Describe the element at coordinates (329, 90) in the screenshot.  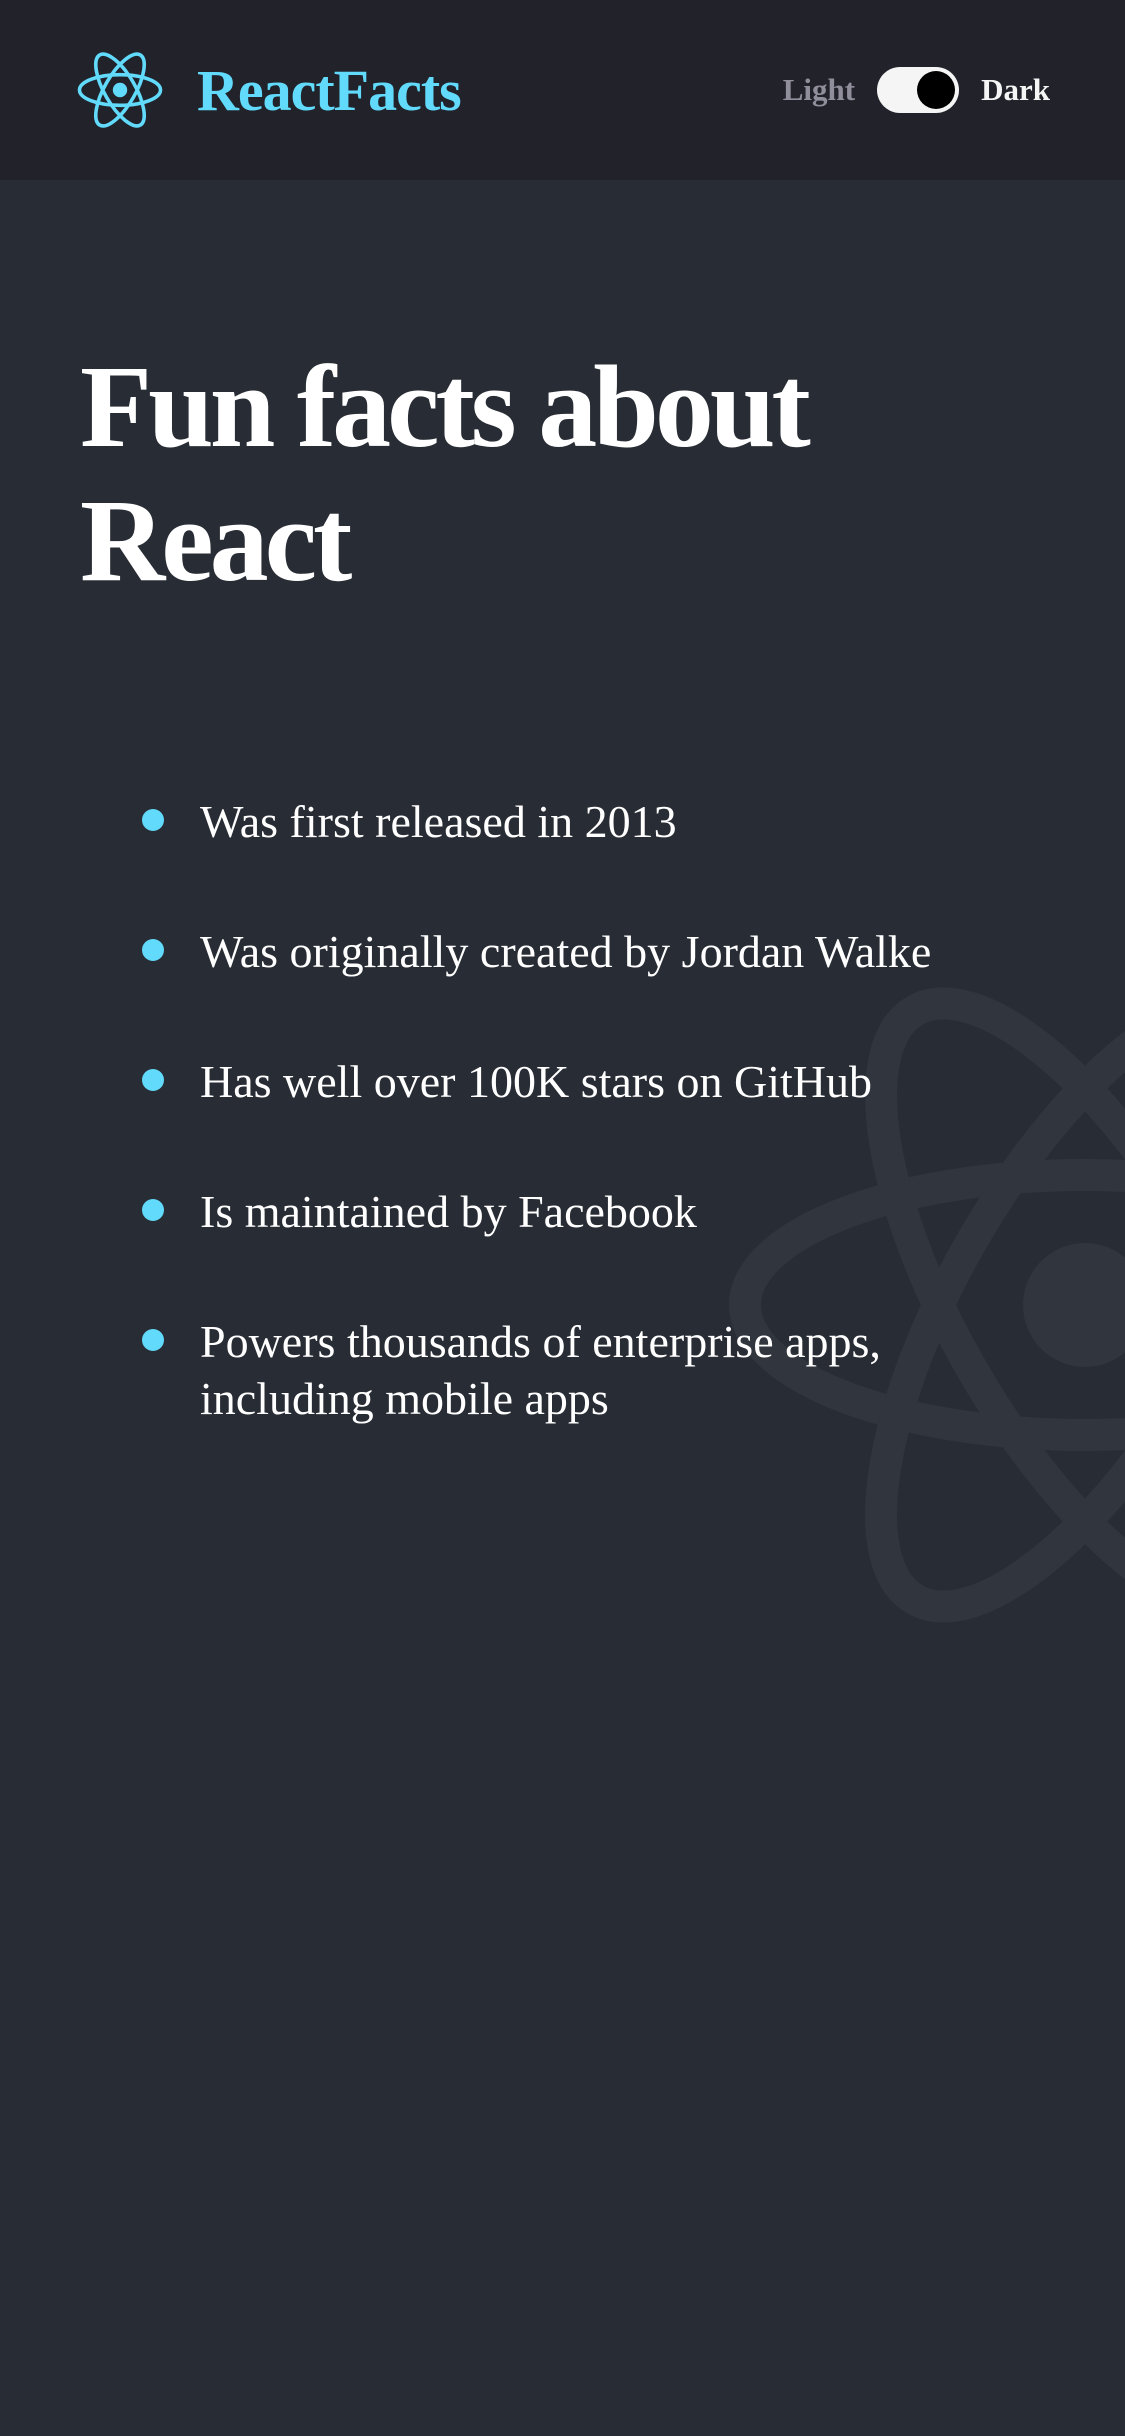
I see `brand-name: ReactFacts` at that location.